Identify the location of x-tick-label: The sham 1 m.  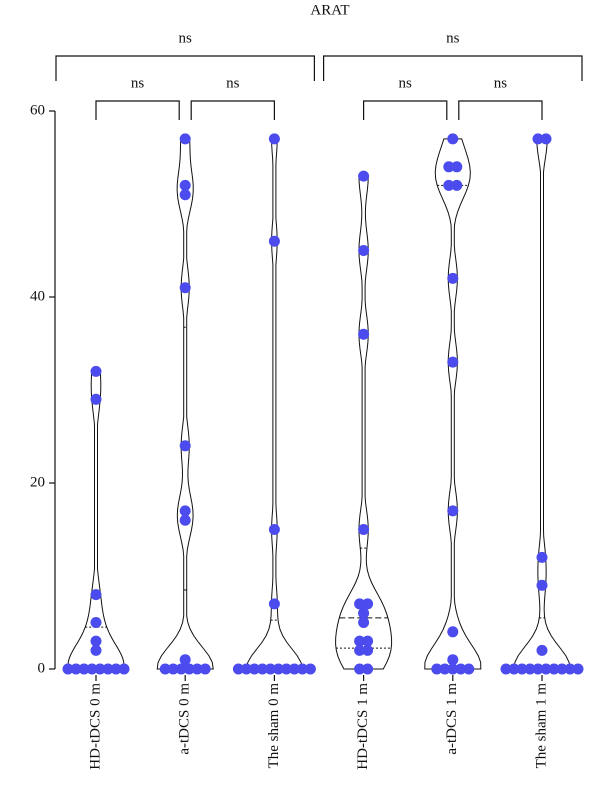
(541, 726).